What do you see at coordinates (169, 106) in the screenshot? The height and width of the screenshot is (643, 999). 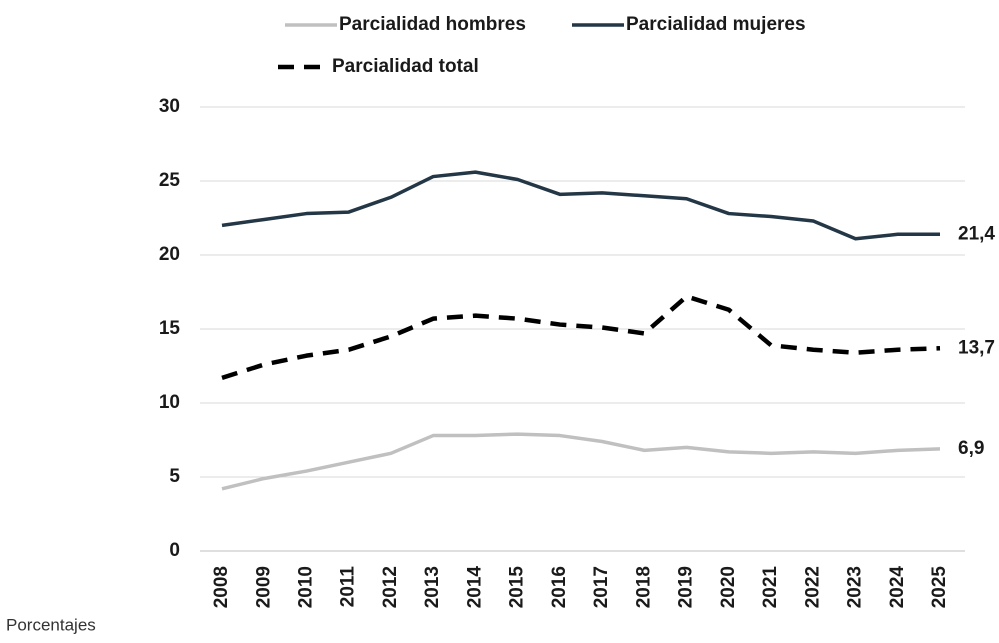 I see `y-tick-label: 30` at bounding box center [169, 106].